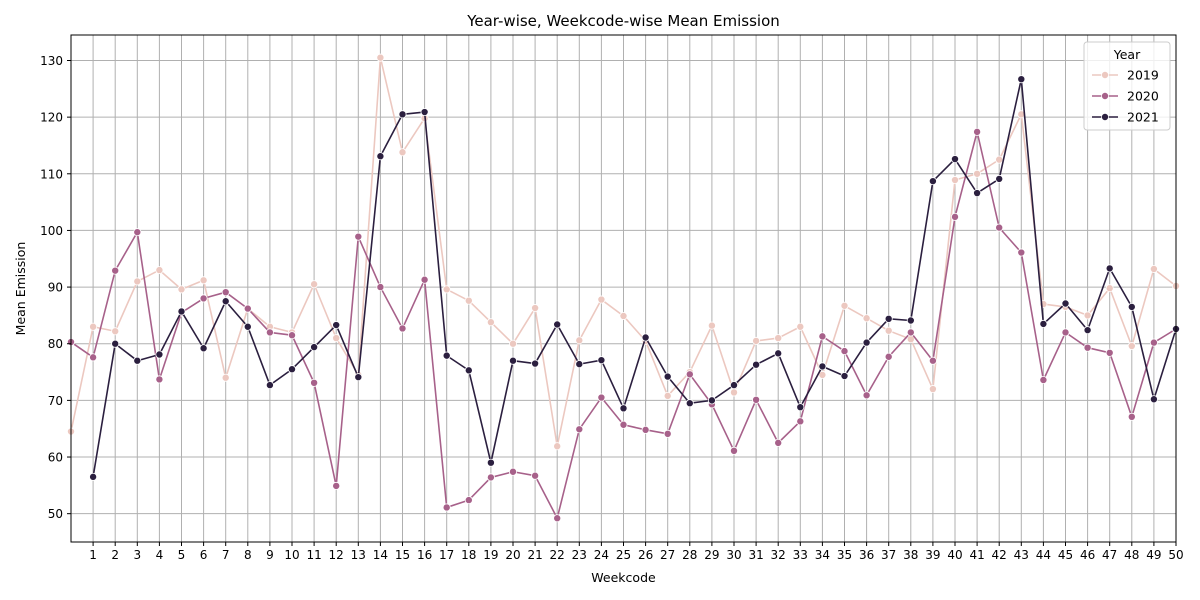  Describe the element at coordinates (932, 555) in the screenshot. I see `x-tick-label: 39` at that location.